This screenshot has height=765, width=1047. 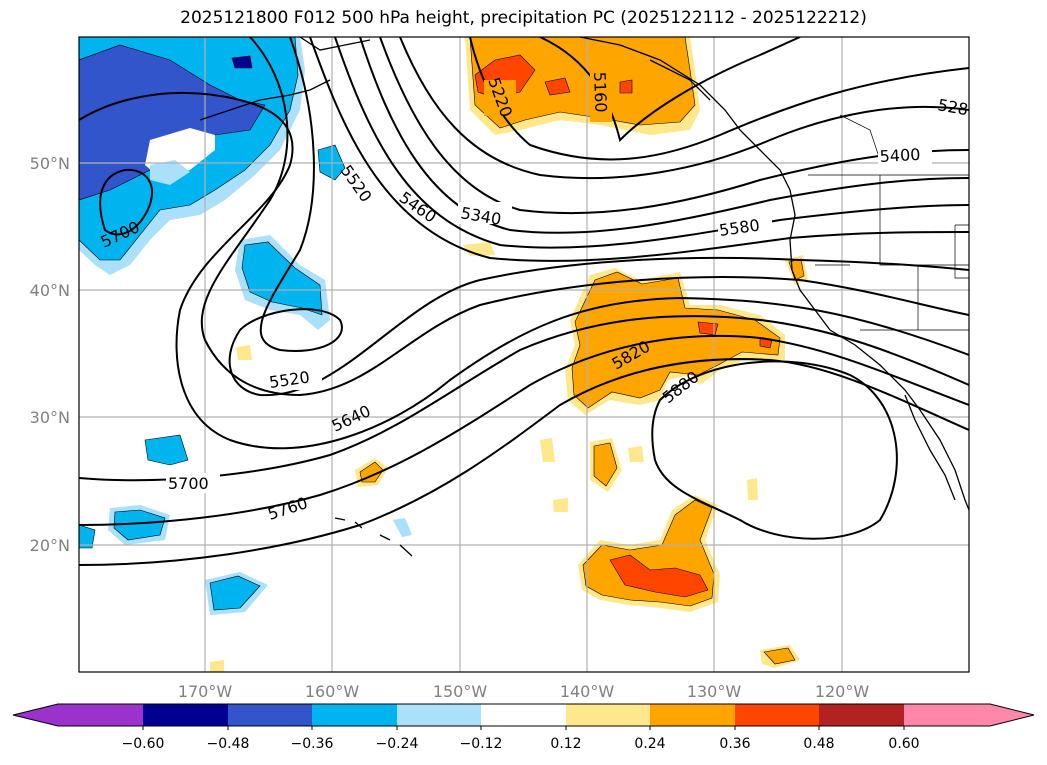 I want to click on coast-south-alaska, so click(x=335, y=44).